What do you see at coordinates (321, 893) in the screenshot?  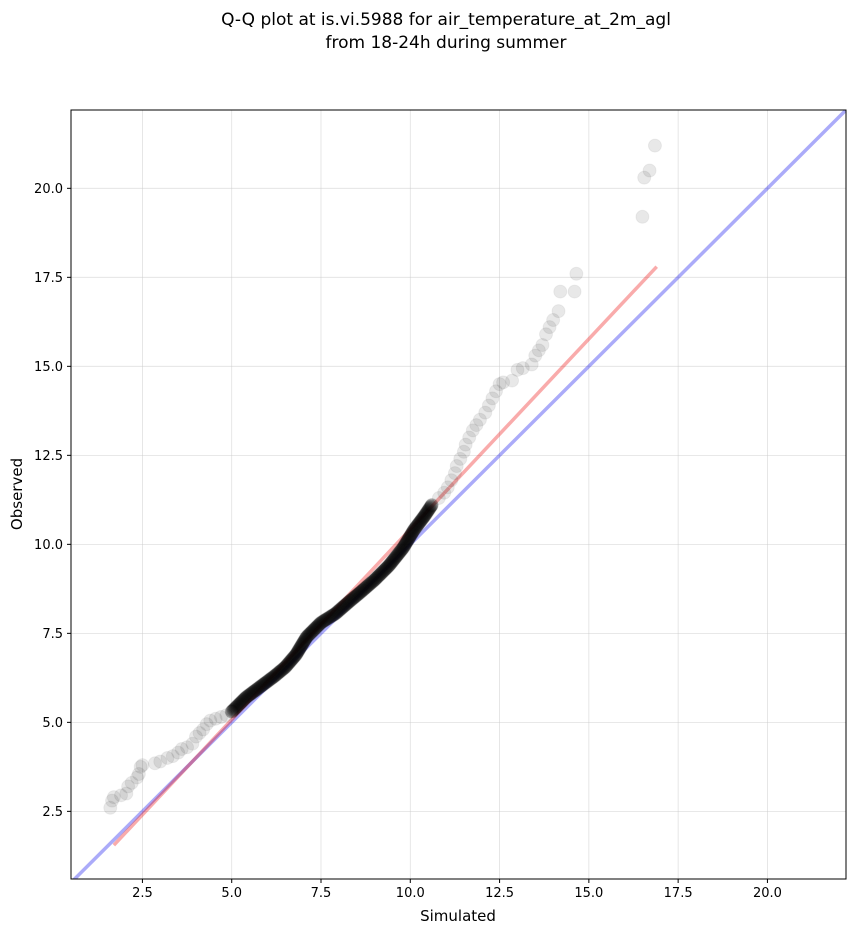 I see `x-tick-label: 7.5` at bounding box center [321, 893].